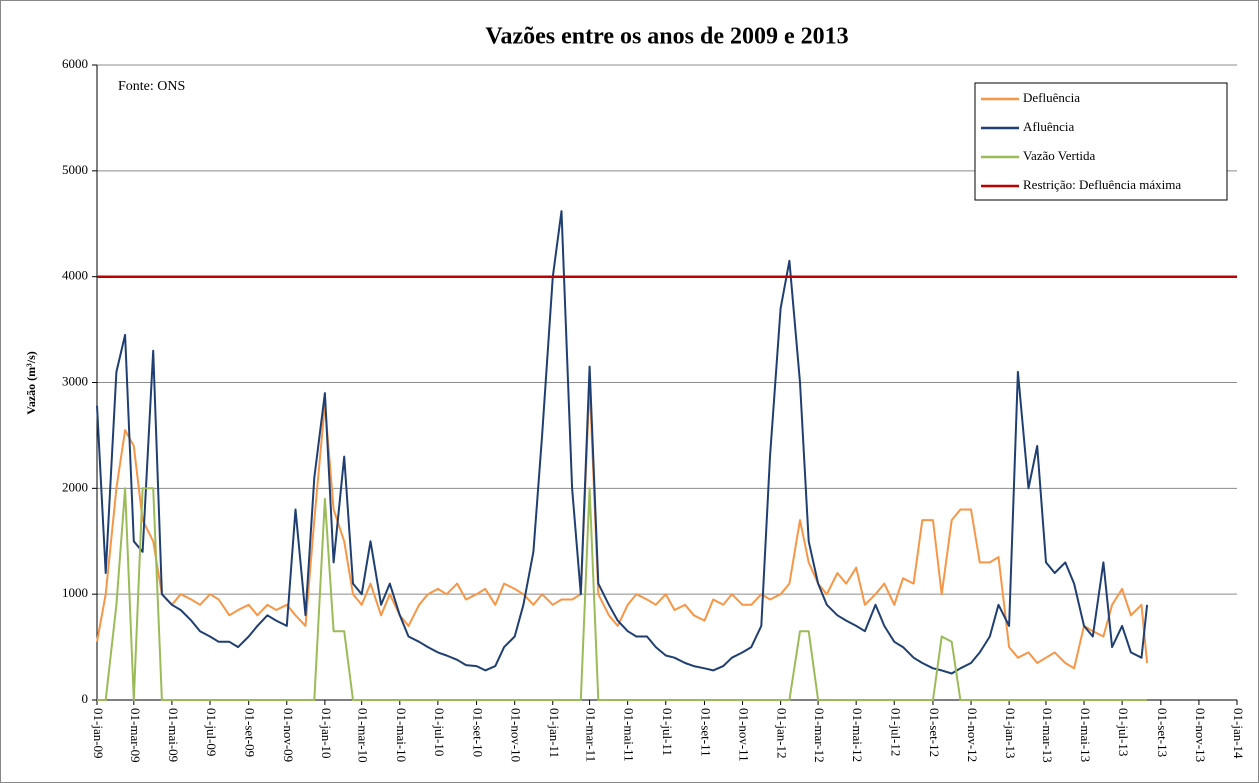 This screenshot has height=783, width=1259. I want to click on x-tick-label: 01-mar-12, so click(819, 735).